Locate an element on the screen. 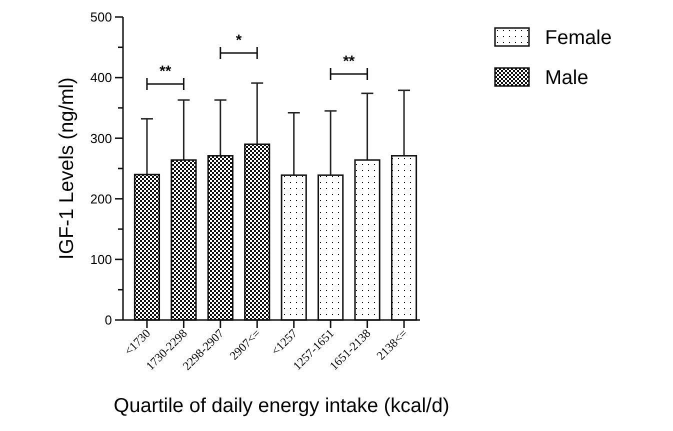  legend-label: Female is located at coordinates (578, 38).